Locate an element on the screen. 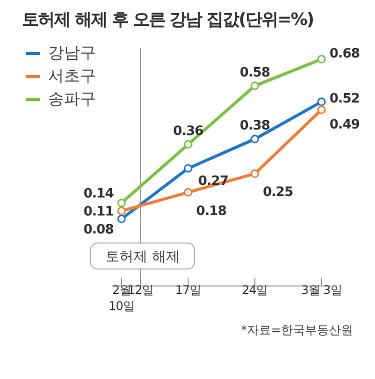  data-label: 0.25 is located at coordinates (278, 192).